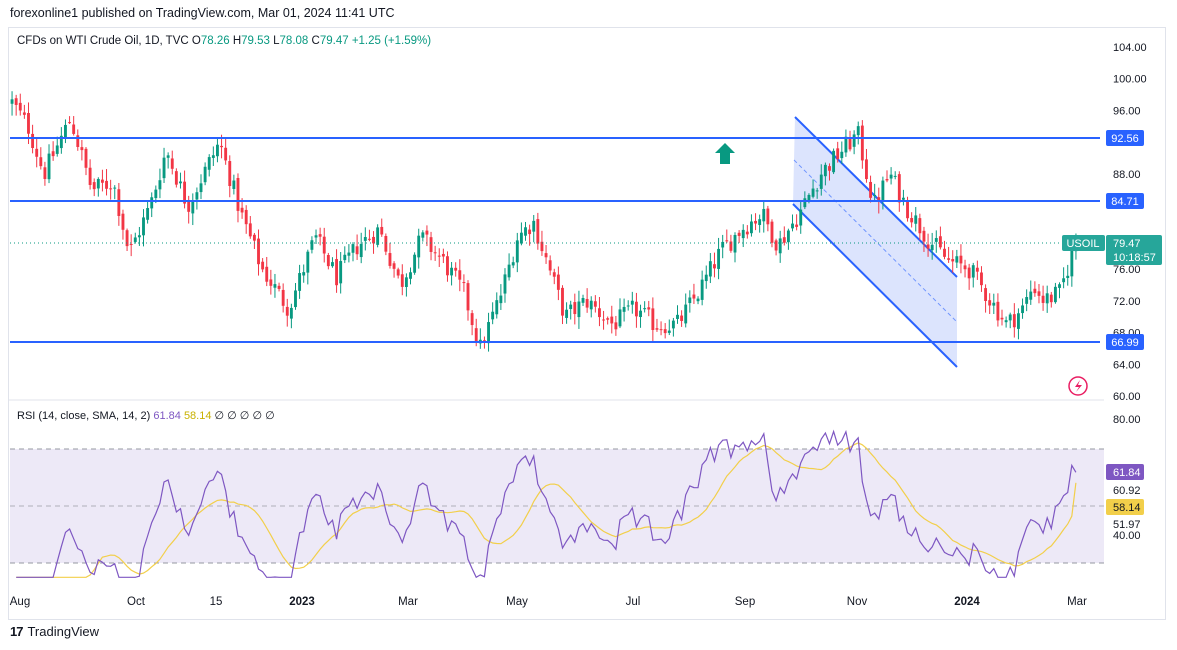  What do you see at coordinates (1078, 386) in the screenshot?
I see `flash-icon` at bounding box center [1078, 386].